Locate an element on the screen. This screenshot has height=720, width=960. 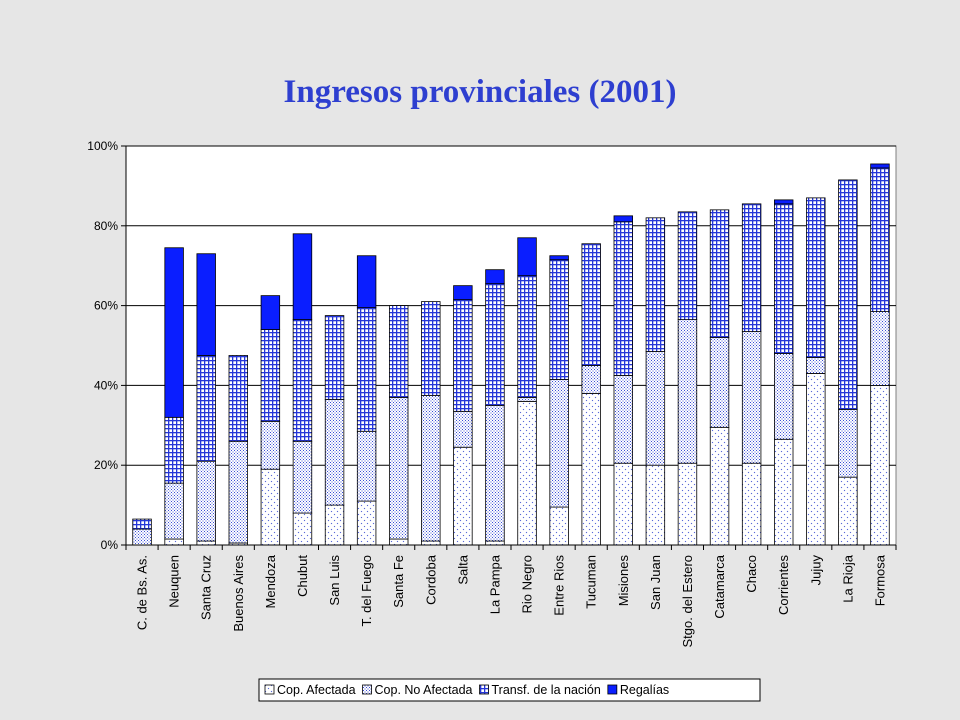
x-tick-label: Santa Cruz is located at coordinates (206, 587).